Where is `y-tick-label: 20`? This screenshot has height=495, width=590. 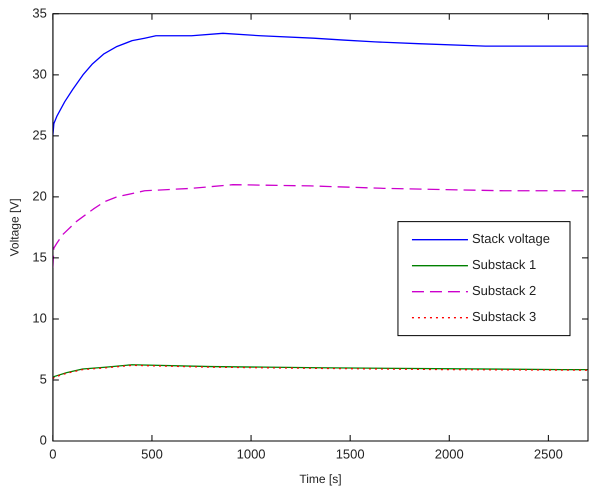
y-tick-label: 20 is located at coordinates (39, 196).